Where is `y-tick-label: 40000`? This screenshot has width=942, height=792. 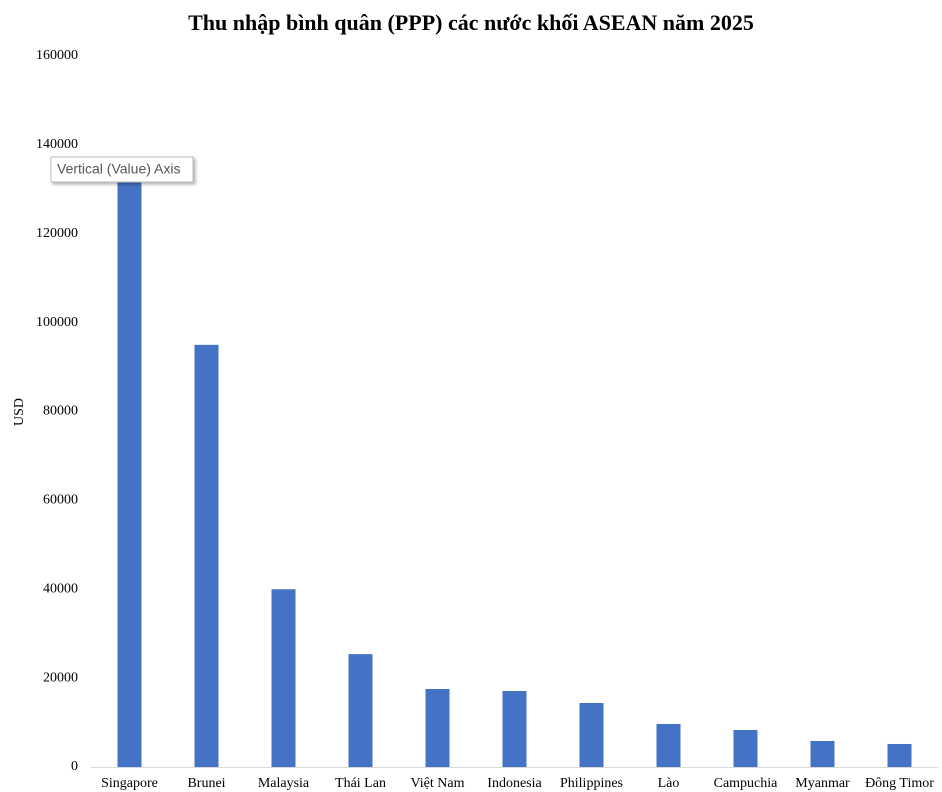
y-tick-label: 40000 is located at coordinates (60, 588).